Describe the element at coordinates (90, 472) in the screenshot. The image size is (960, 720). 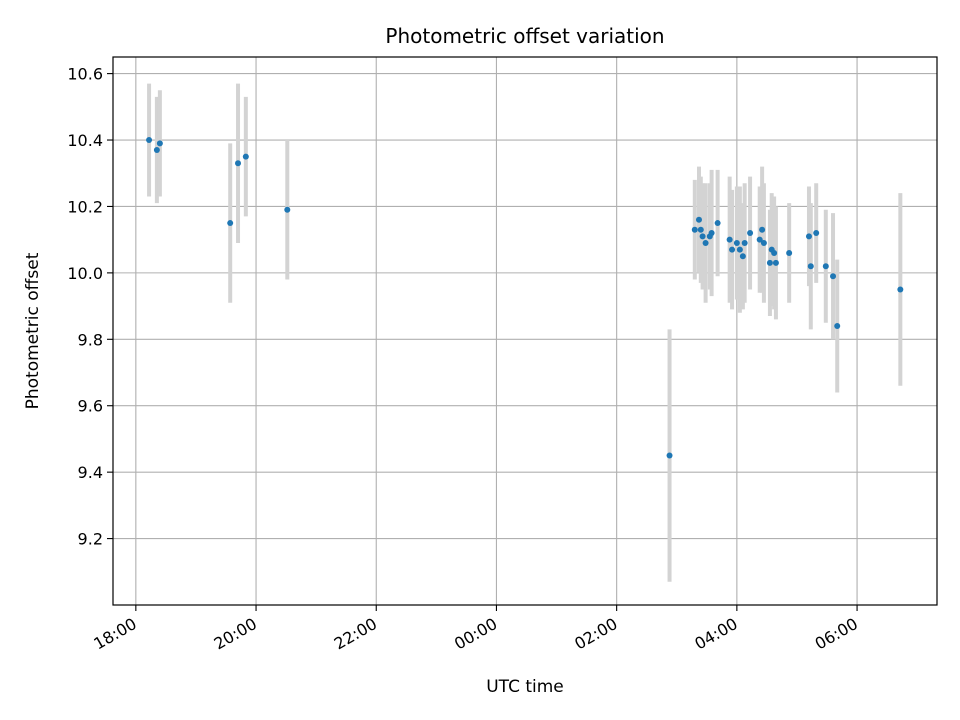
I see `y-tick-label: 9.4` at that location.